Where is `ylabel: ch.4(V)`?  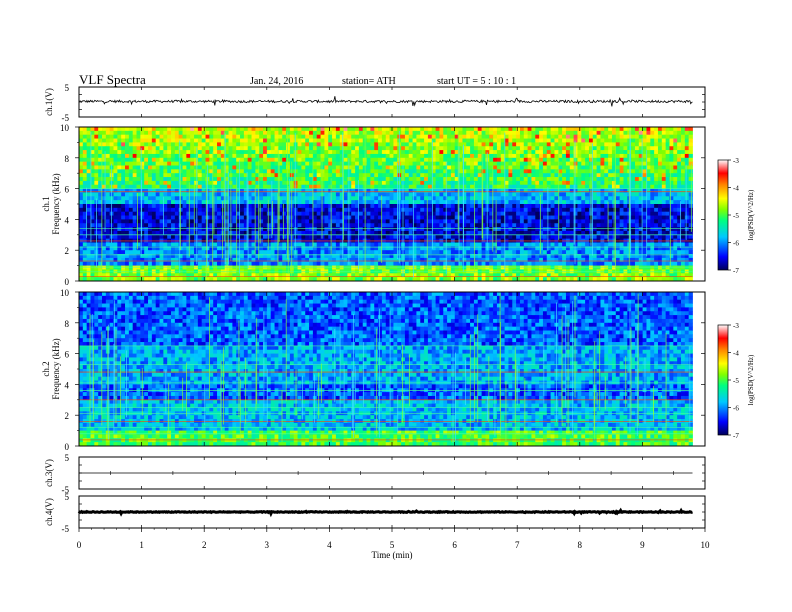
ylabel: ch.4(V) is located at coordinates (49, 512).